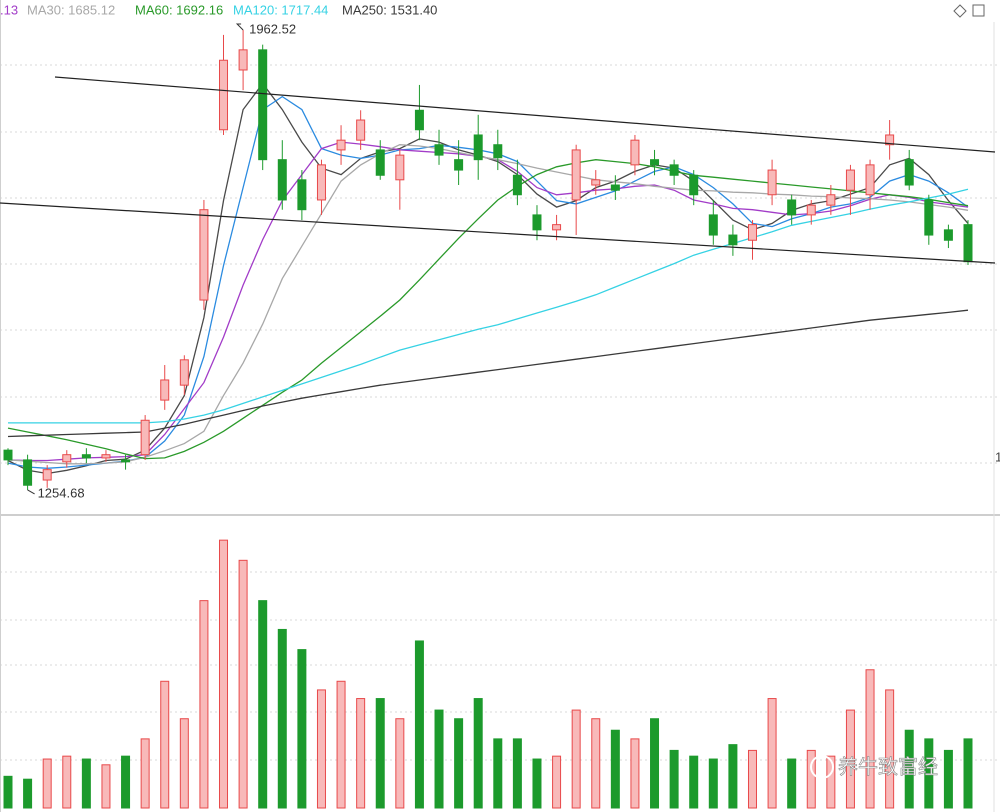 The image size is (1000, 812). I want to click on toolbar-icons, so click(969, 11).